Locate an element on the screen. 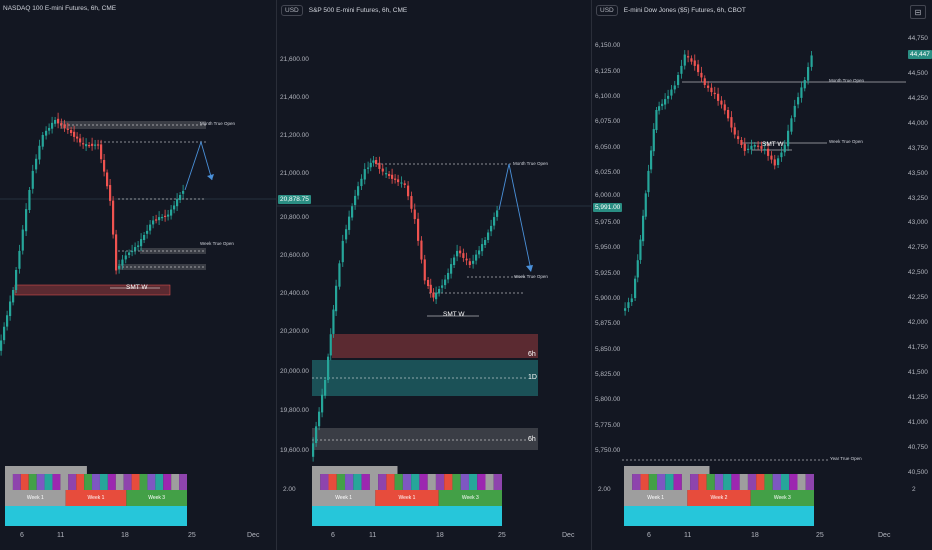  y-tick: 5,825.00 is located at coordinates (608, 374).